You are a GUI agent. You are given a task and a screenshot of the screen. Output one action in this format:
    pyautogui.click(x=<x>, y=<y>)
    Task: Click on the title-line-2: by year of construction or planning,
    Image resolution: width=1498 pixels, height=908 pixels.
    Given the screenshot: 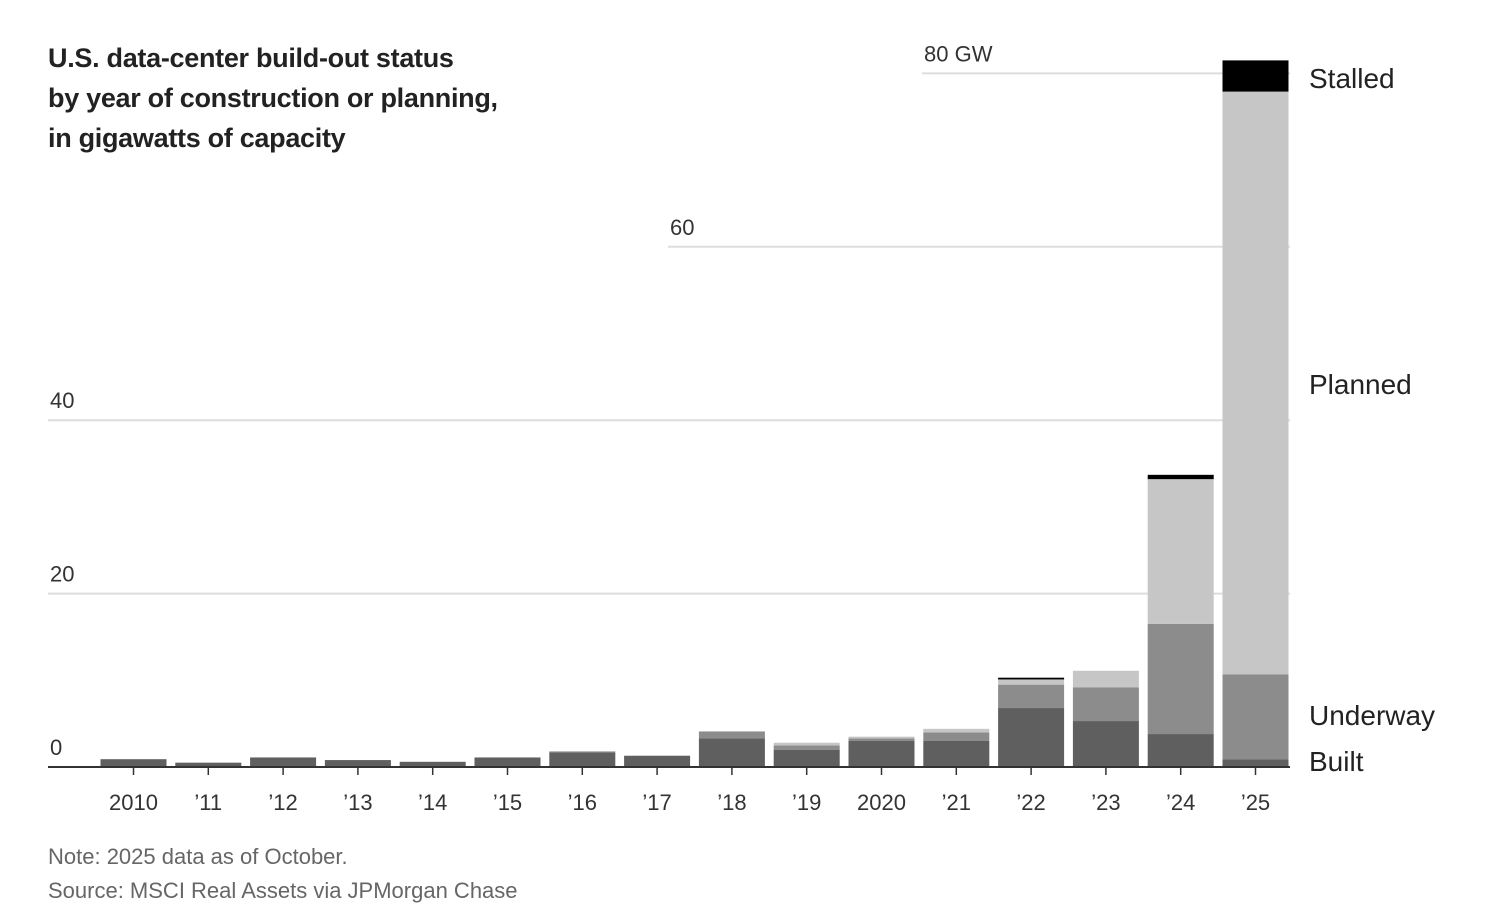 What is the action you would take?
    pyautogui.click(x=273, y=98)
    